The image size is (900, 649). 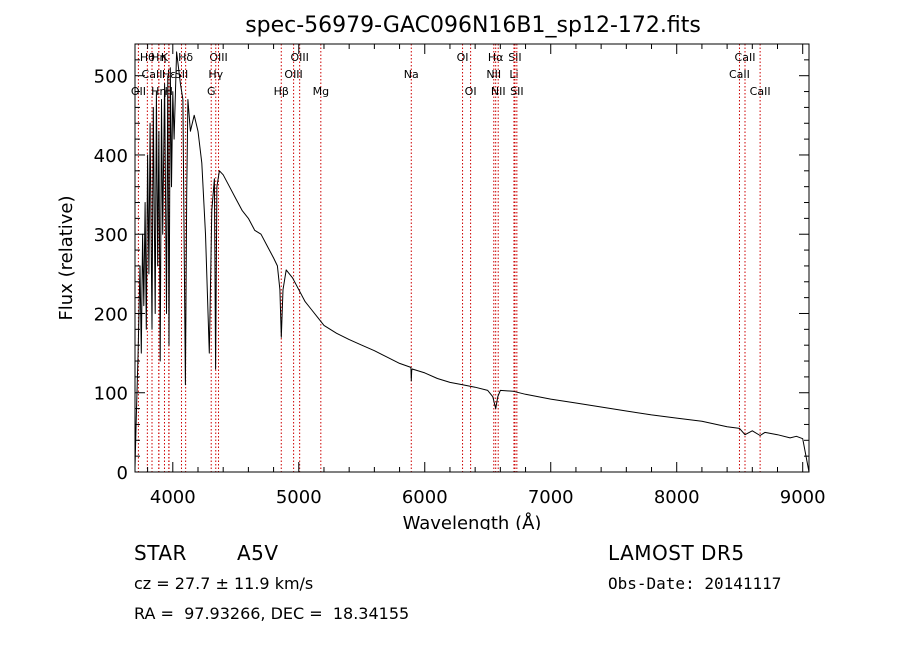 What do you see at coordinates (160, 553) in the screenshot?
I see `object-class: STAR` at bounding box center [160, 553].